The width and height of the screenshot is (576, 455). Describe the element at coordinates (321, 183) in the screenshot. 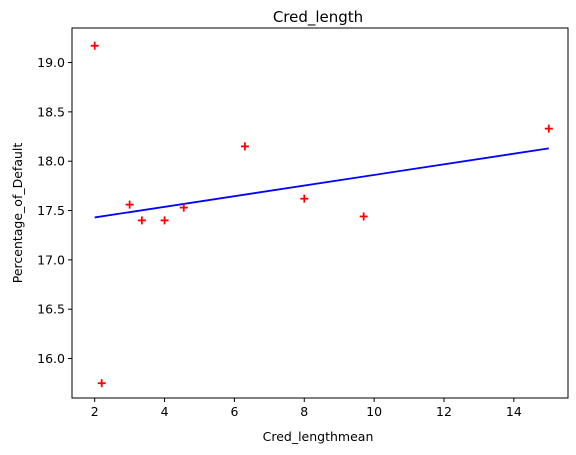

I see `regression-line` at that location.